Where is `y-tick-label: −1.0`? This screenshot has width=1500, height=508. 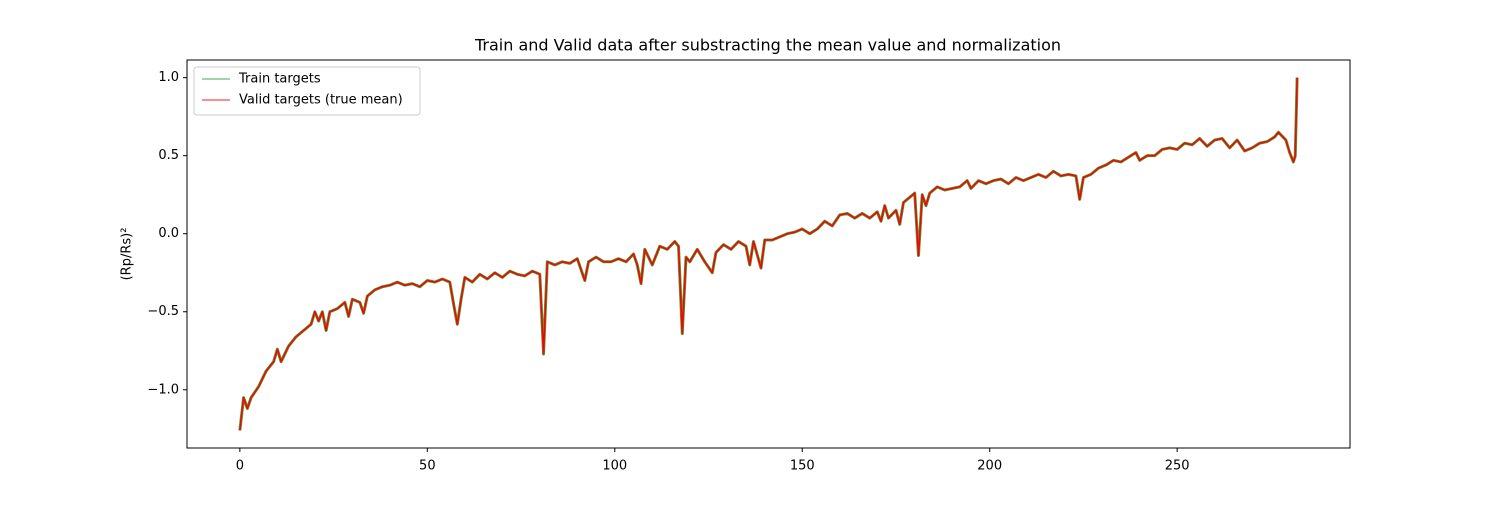 y-tick-label: −1.0 is located at coordinates (163, 389).